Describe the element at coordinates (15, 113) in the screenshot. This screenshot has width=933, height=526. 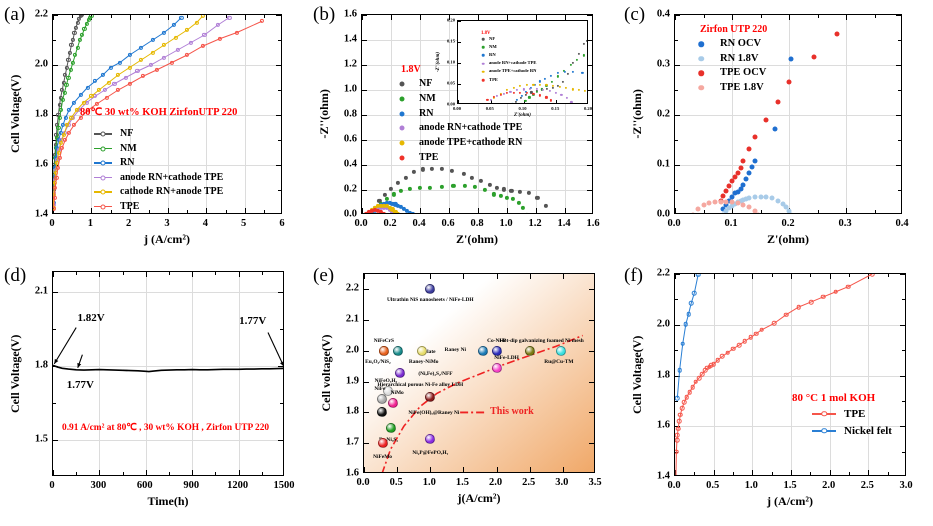
I see `panel-a-yaxis-title: Cell Voltage(V)` at that location.